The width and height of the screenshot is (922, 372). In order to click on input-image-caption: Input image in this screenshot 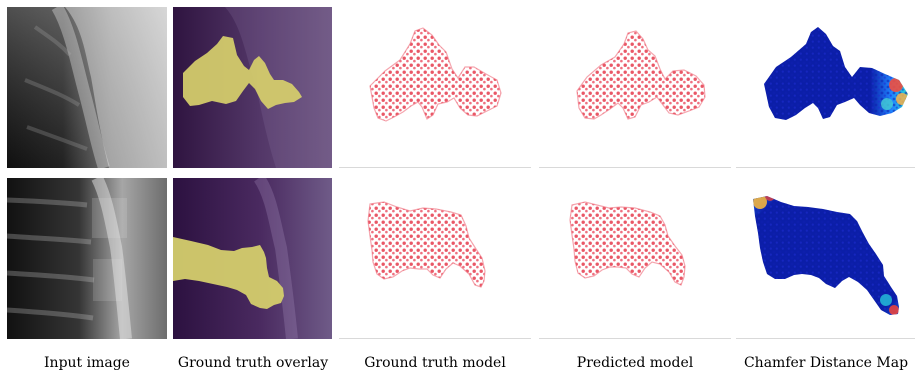, I will do `click(87, 363)`.